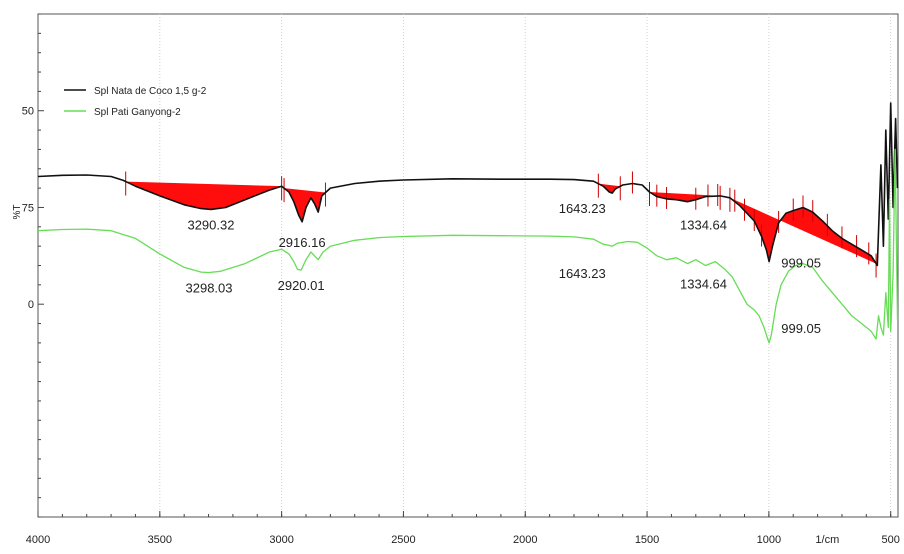 The image size is (904, 554). I want to click on x-tick-label: 2500, so click(403, 540).